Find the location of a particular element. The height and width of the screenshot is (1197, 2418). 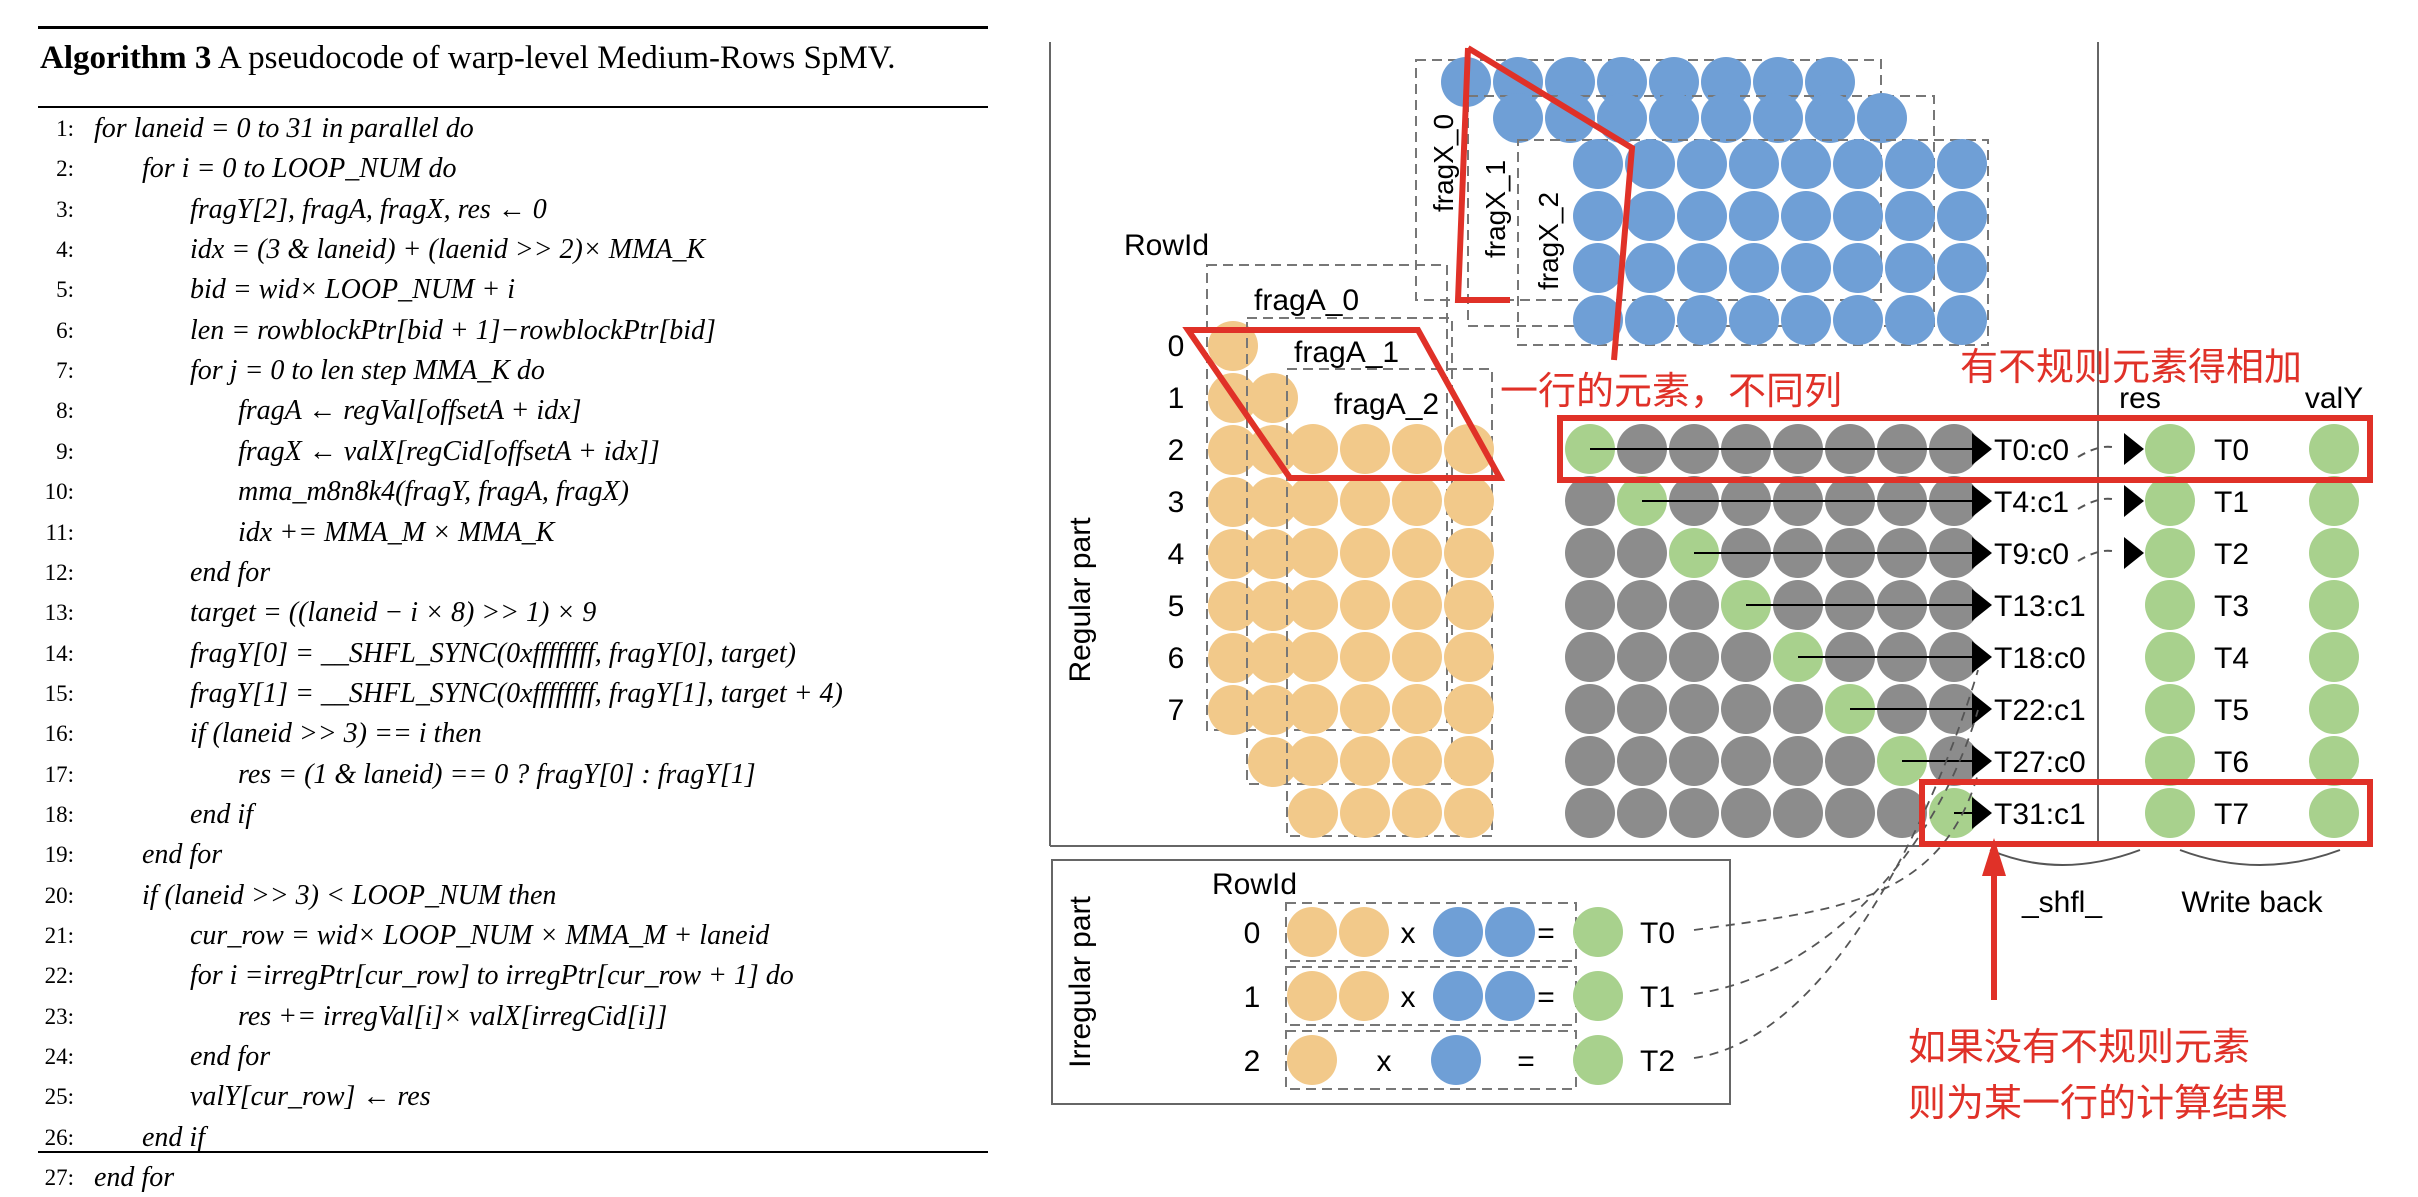

row7-highlight is located at coordinates (2146, 813).